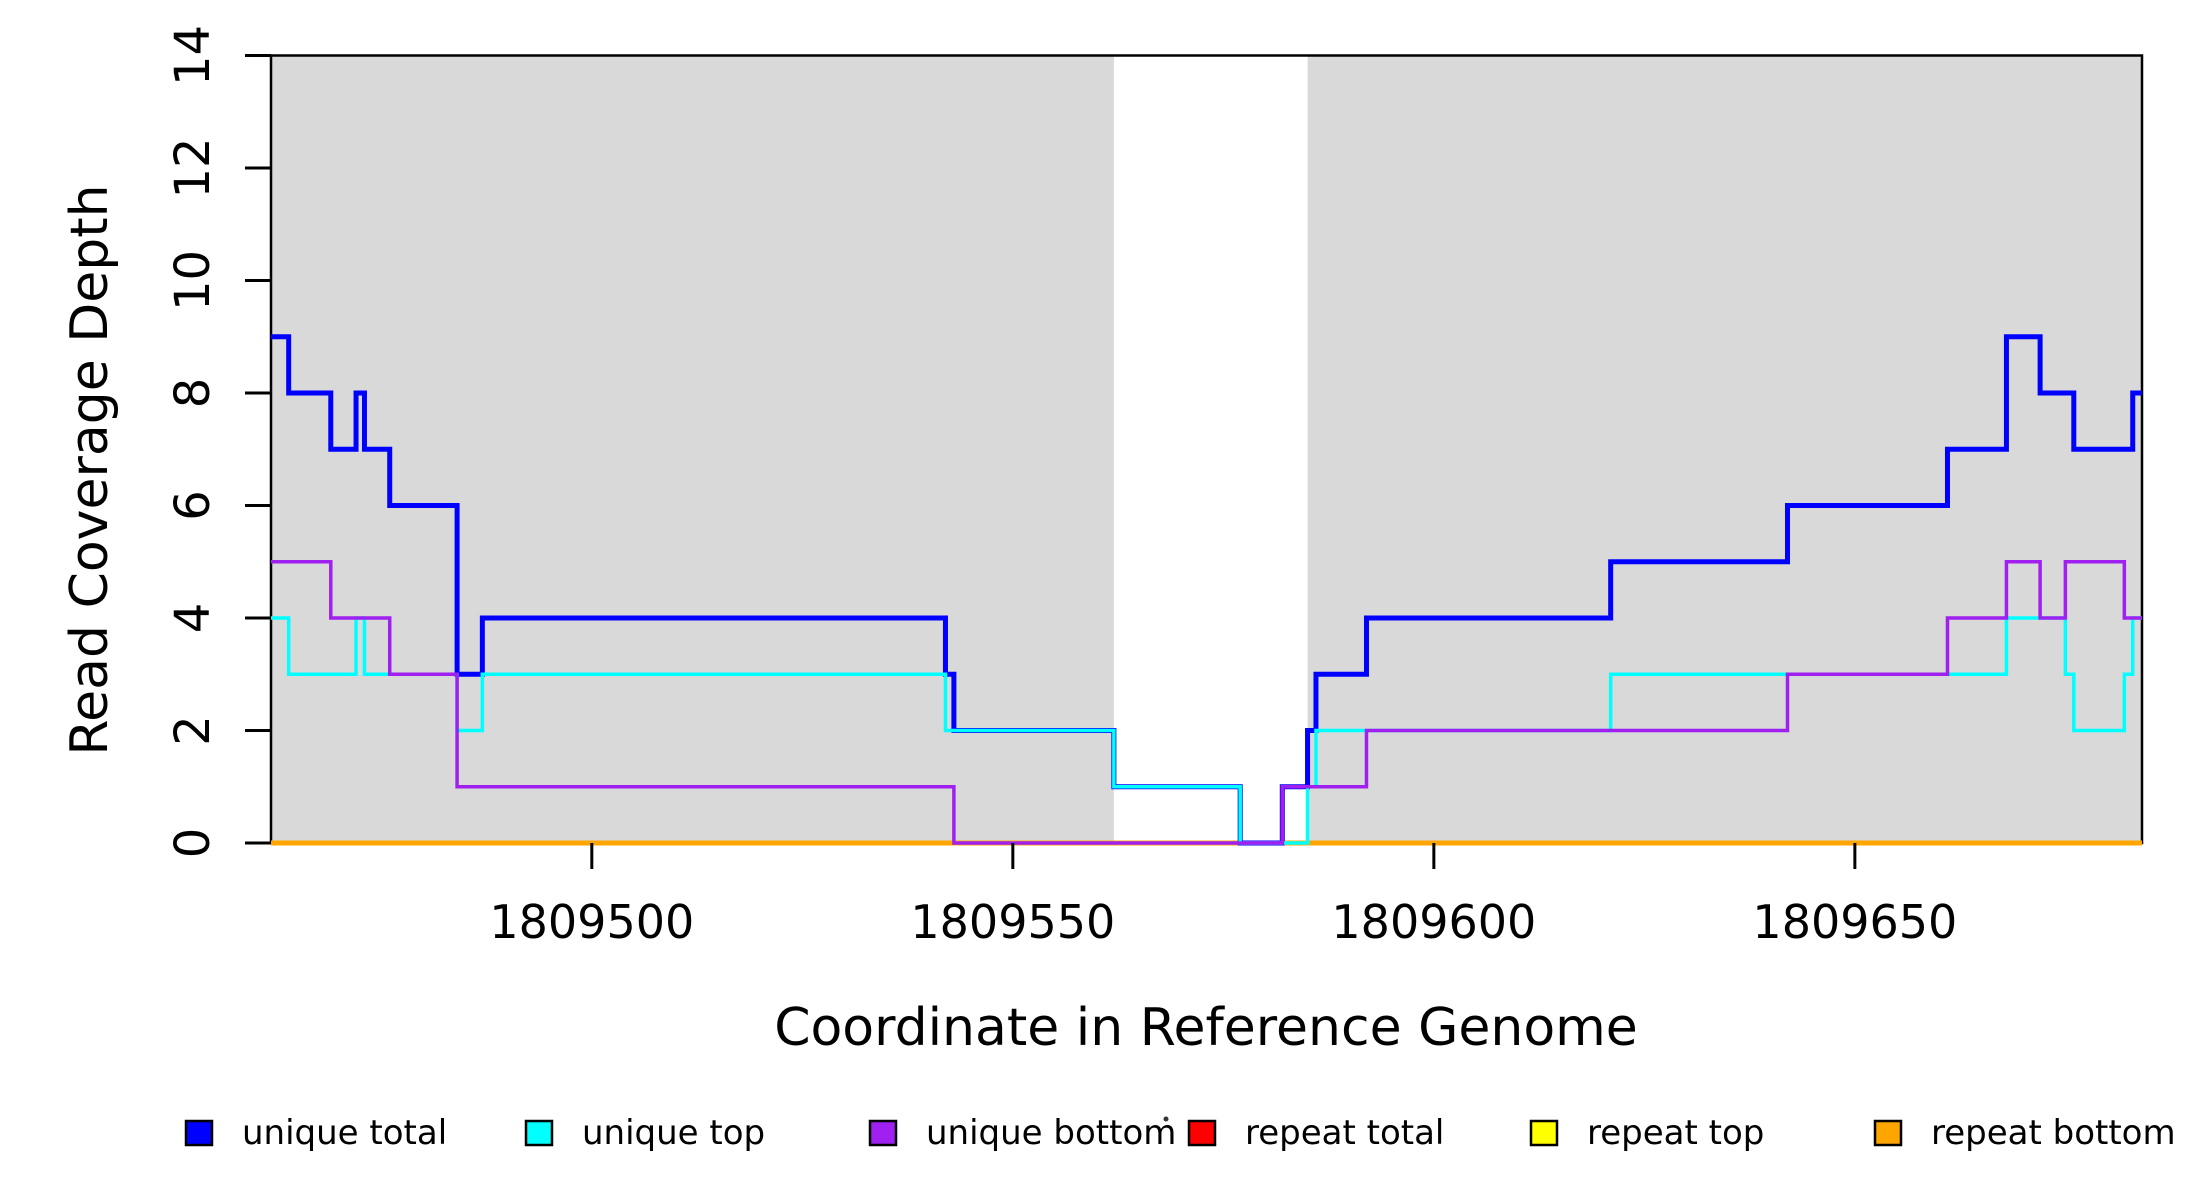  What do you see at coordinates (90, 470) in the screenshot?
I see `y-axis-title: Read Coverage Depth` at bounding box center [90, 470].